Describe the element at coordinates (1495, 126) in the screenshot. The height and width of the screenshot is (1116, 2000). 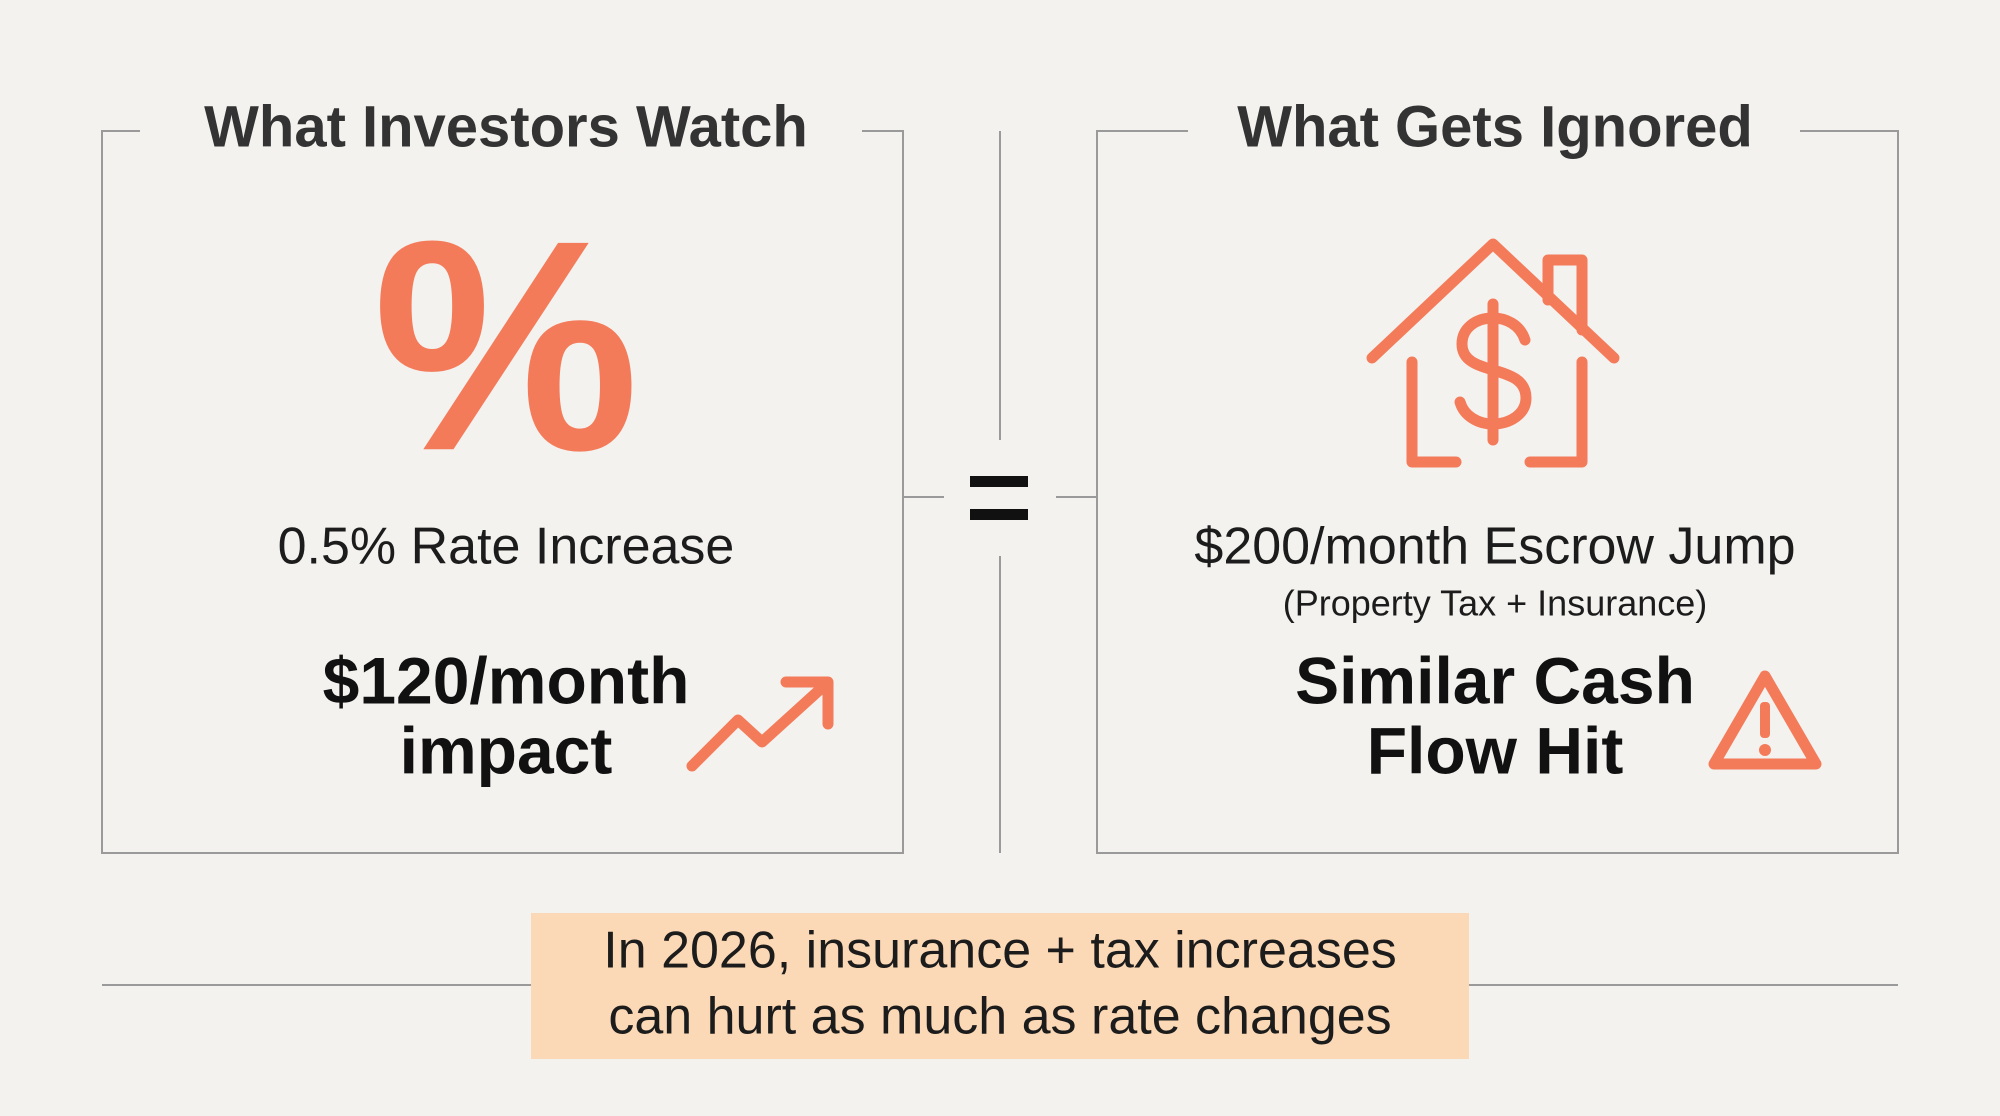
I see `right-title: What Gets Ignored` at that location.